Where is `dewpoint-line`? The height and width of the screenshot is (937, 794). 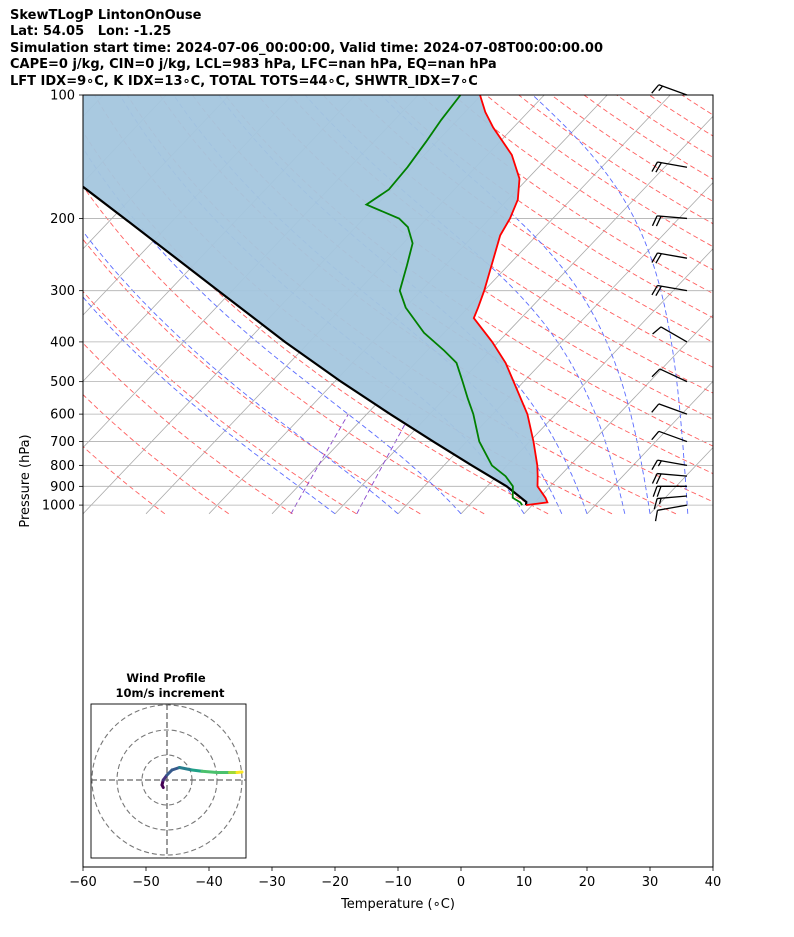
dewpoint-line is located at coordinates (443, 300).